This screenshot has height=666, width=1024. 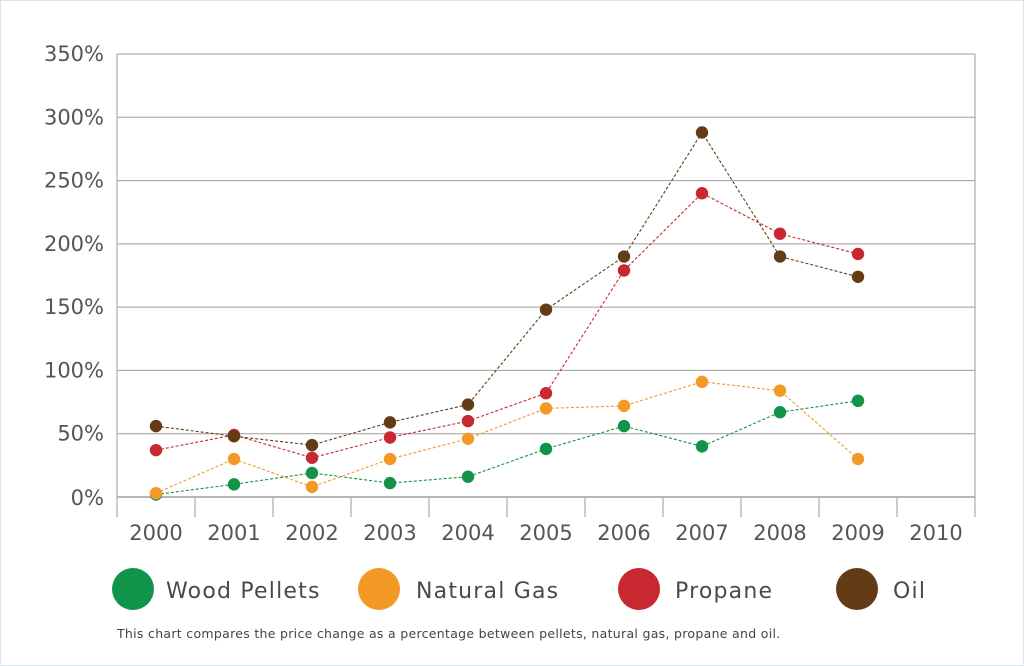 I want to click on legend-swatch-wood-pellets, so click(x=133, y=589).